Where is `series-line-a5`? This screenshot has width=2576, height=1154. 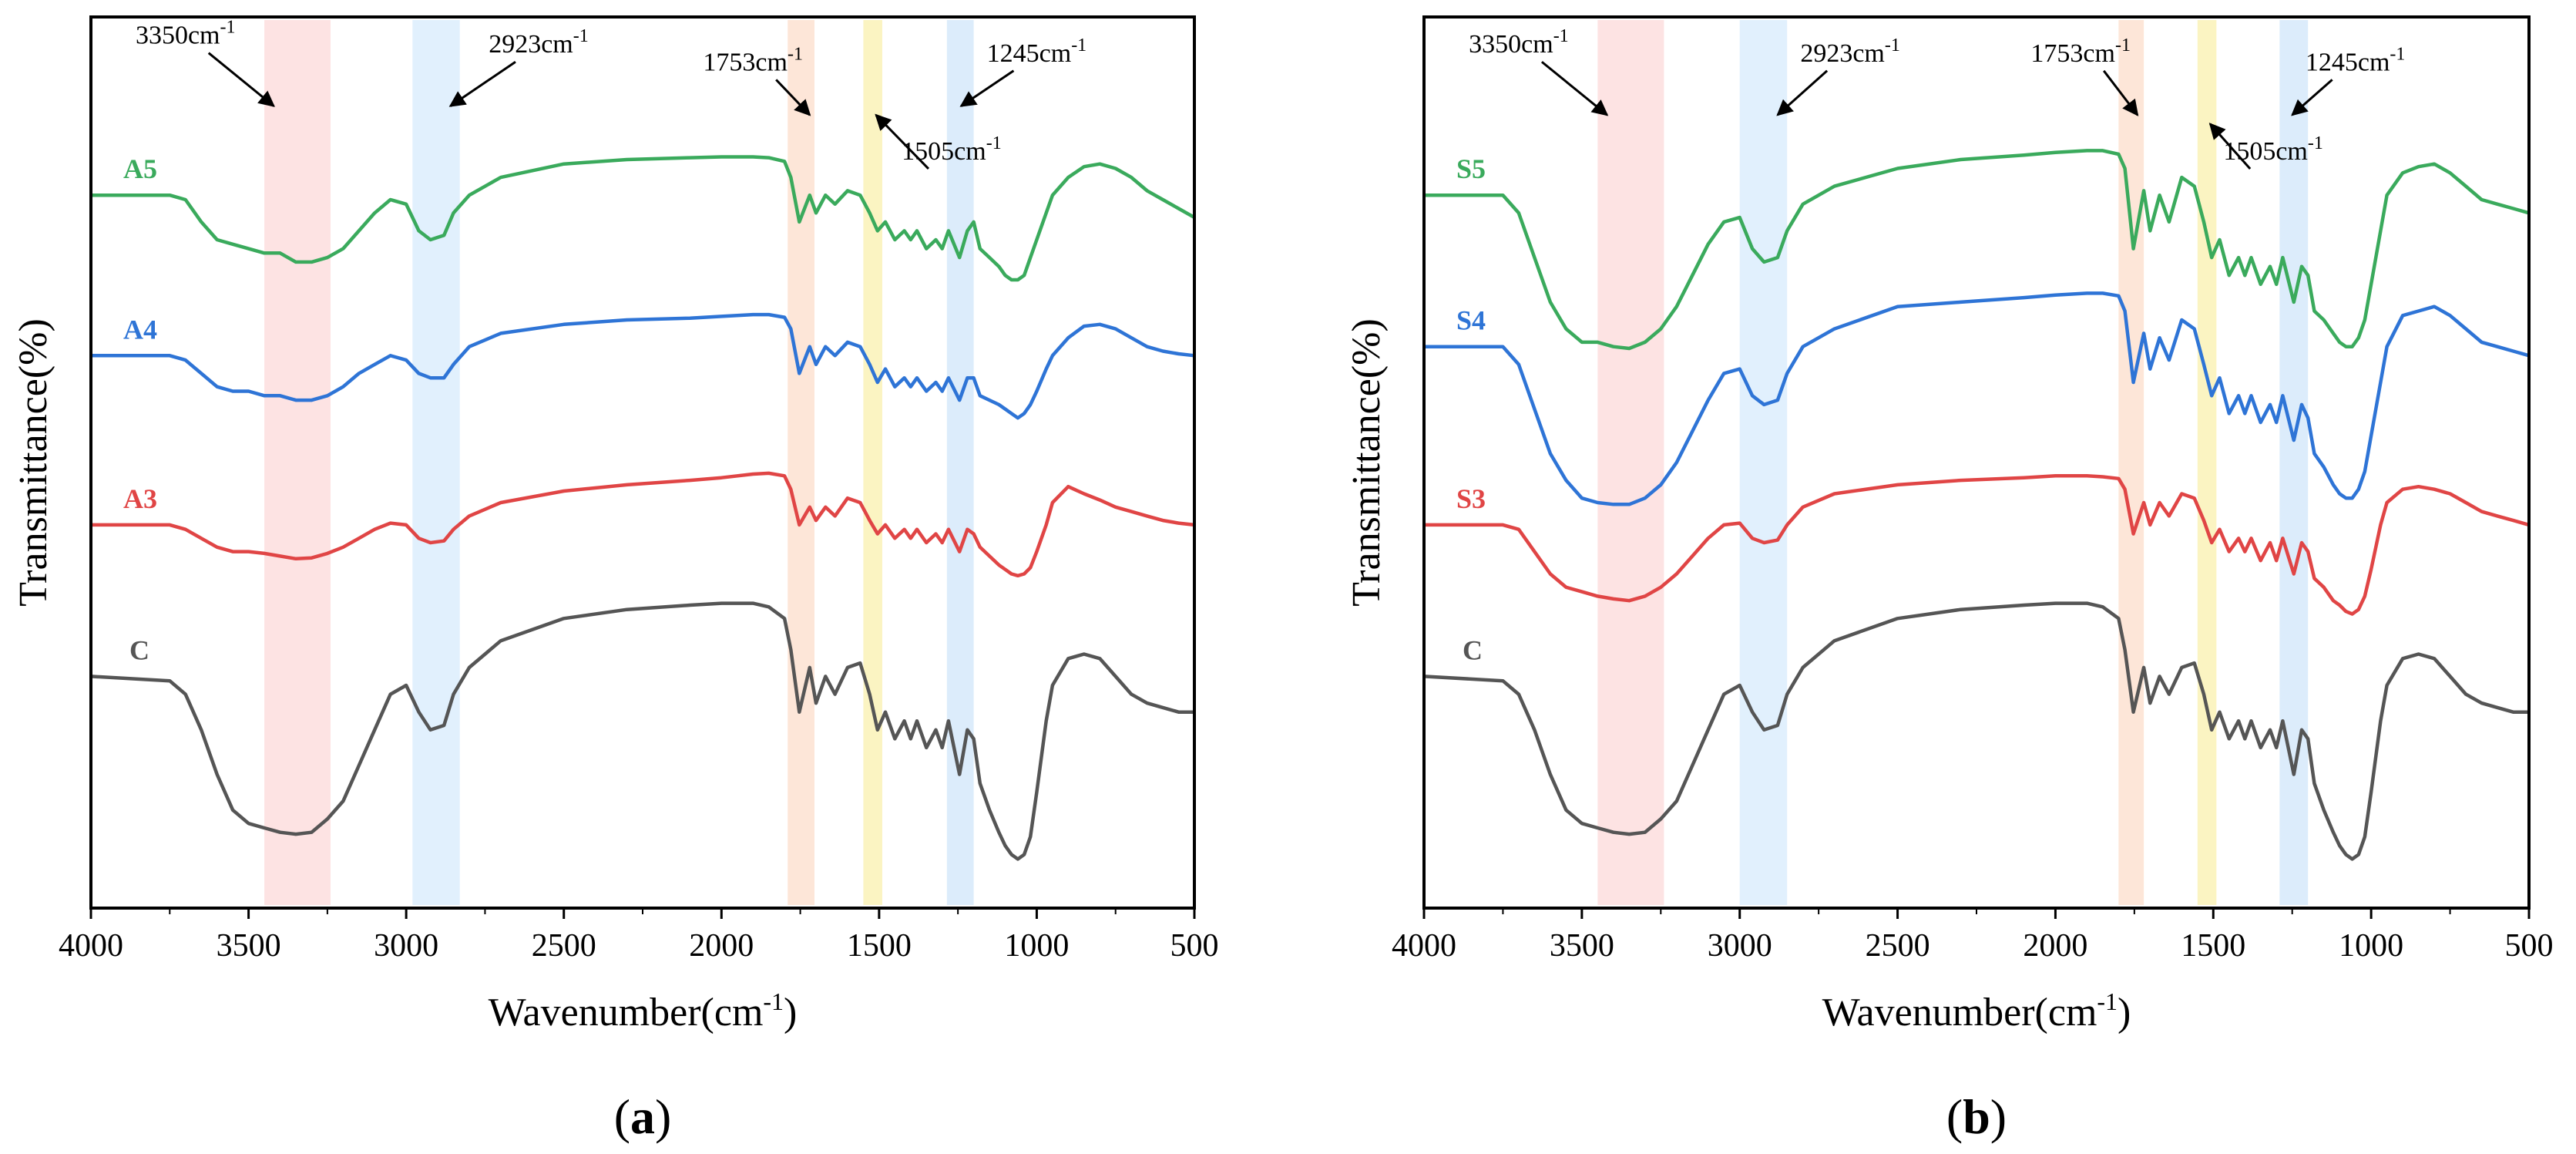 series-line-a5 is located at coordinates (643, 218).